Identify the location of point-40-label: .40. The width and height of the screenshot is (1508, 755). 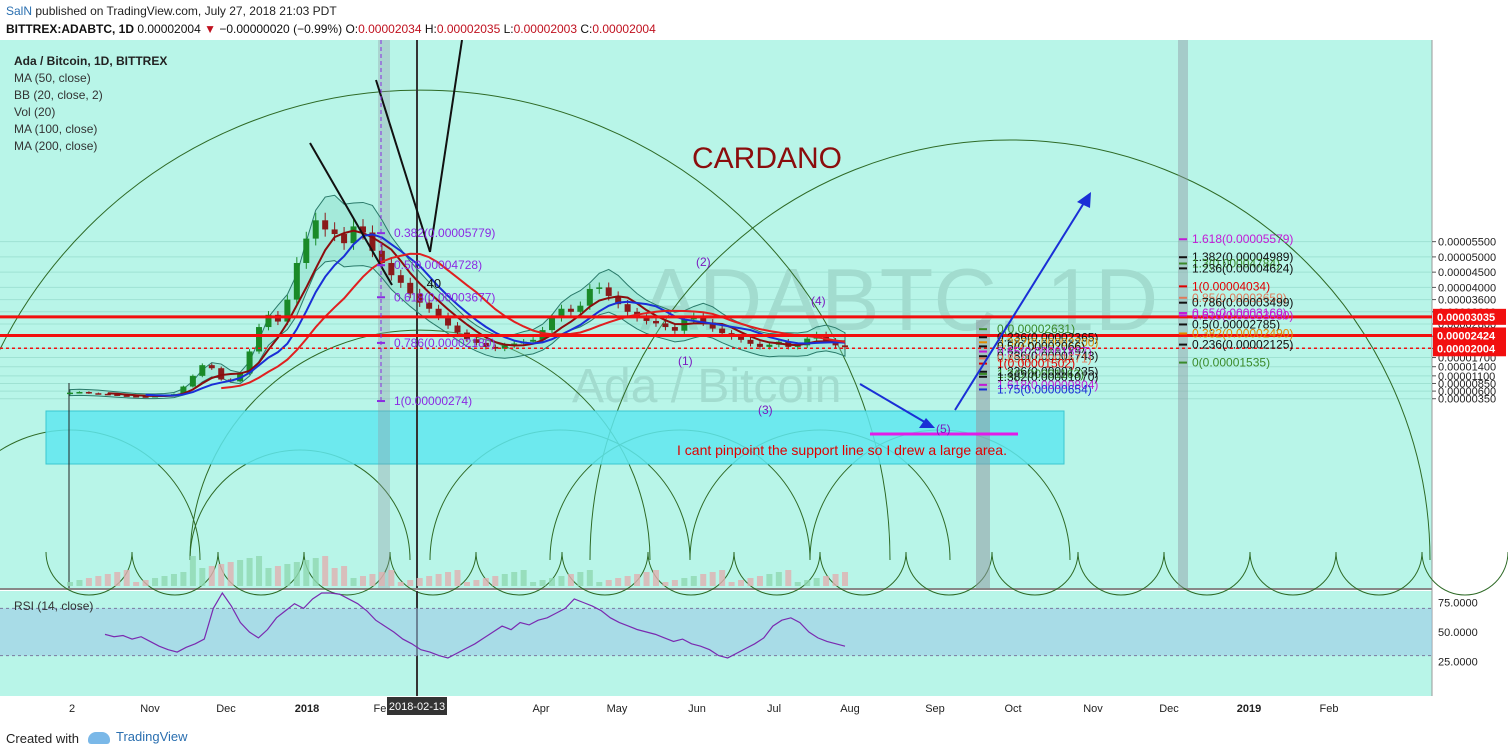
(432, 283).